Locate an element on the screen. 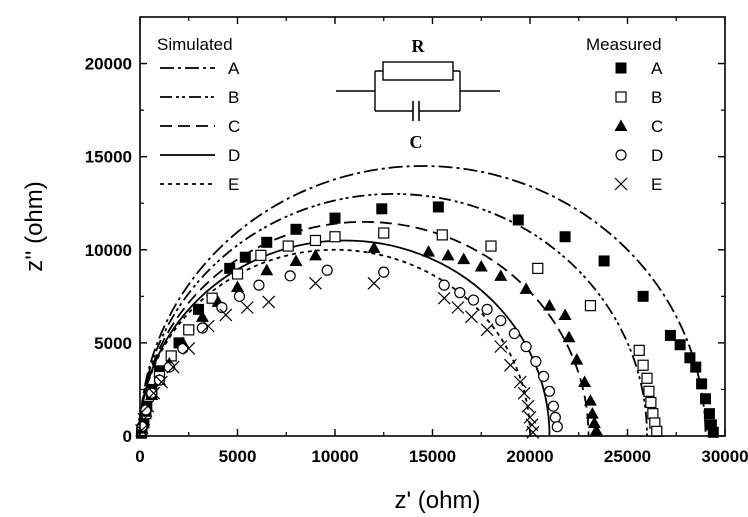 The image size is (748, 517). circuit-resistor-label: R is located at coordinates (419, 46).